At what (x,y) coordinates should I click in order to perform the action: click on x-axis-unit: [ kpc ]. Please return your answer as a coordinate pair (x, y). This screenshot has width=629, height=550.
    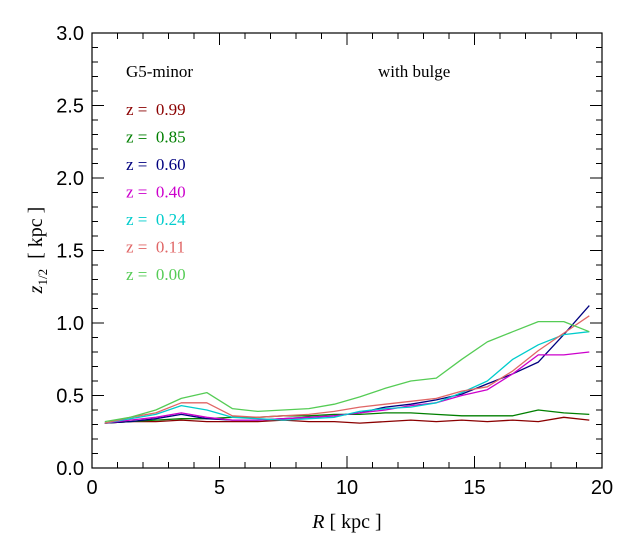
    Looking at the image, I should click on (353, 522).